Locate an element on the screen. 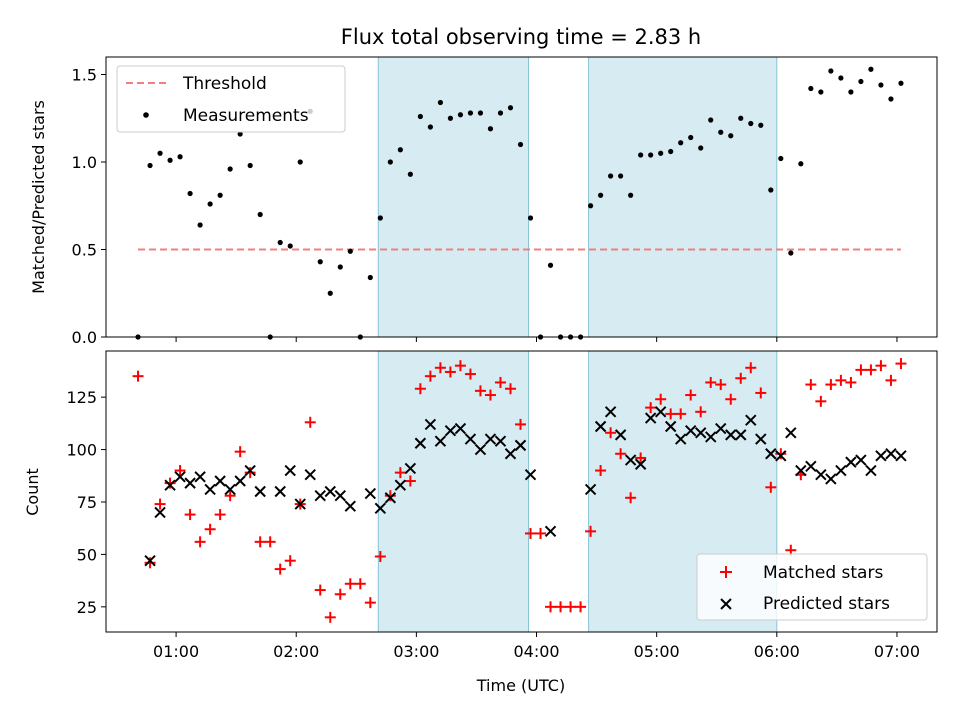  legend-predicted-swatch is located at coordinates (726, 604).